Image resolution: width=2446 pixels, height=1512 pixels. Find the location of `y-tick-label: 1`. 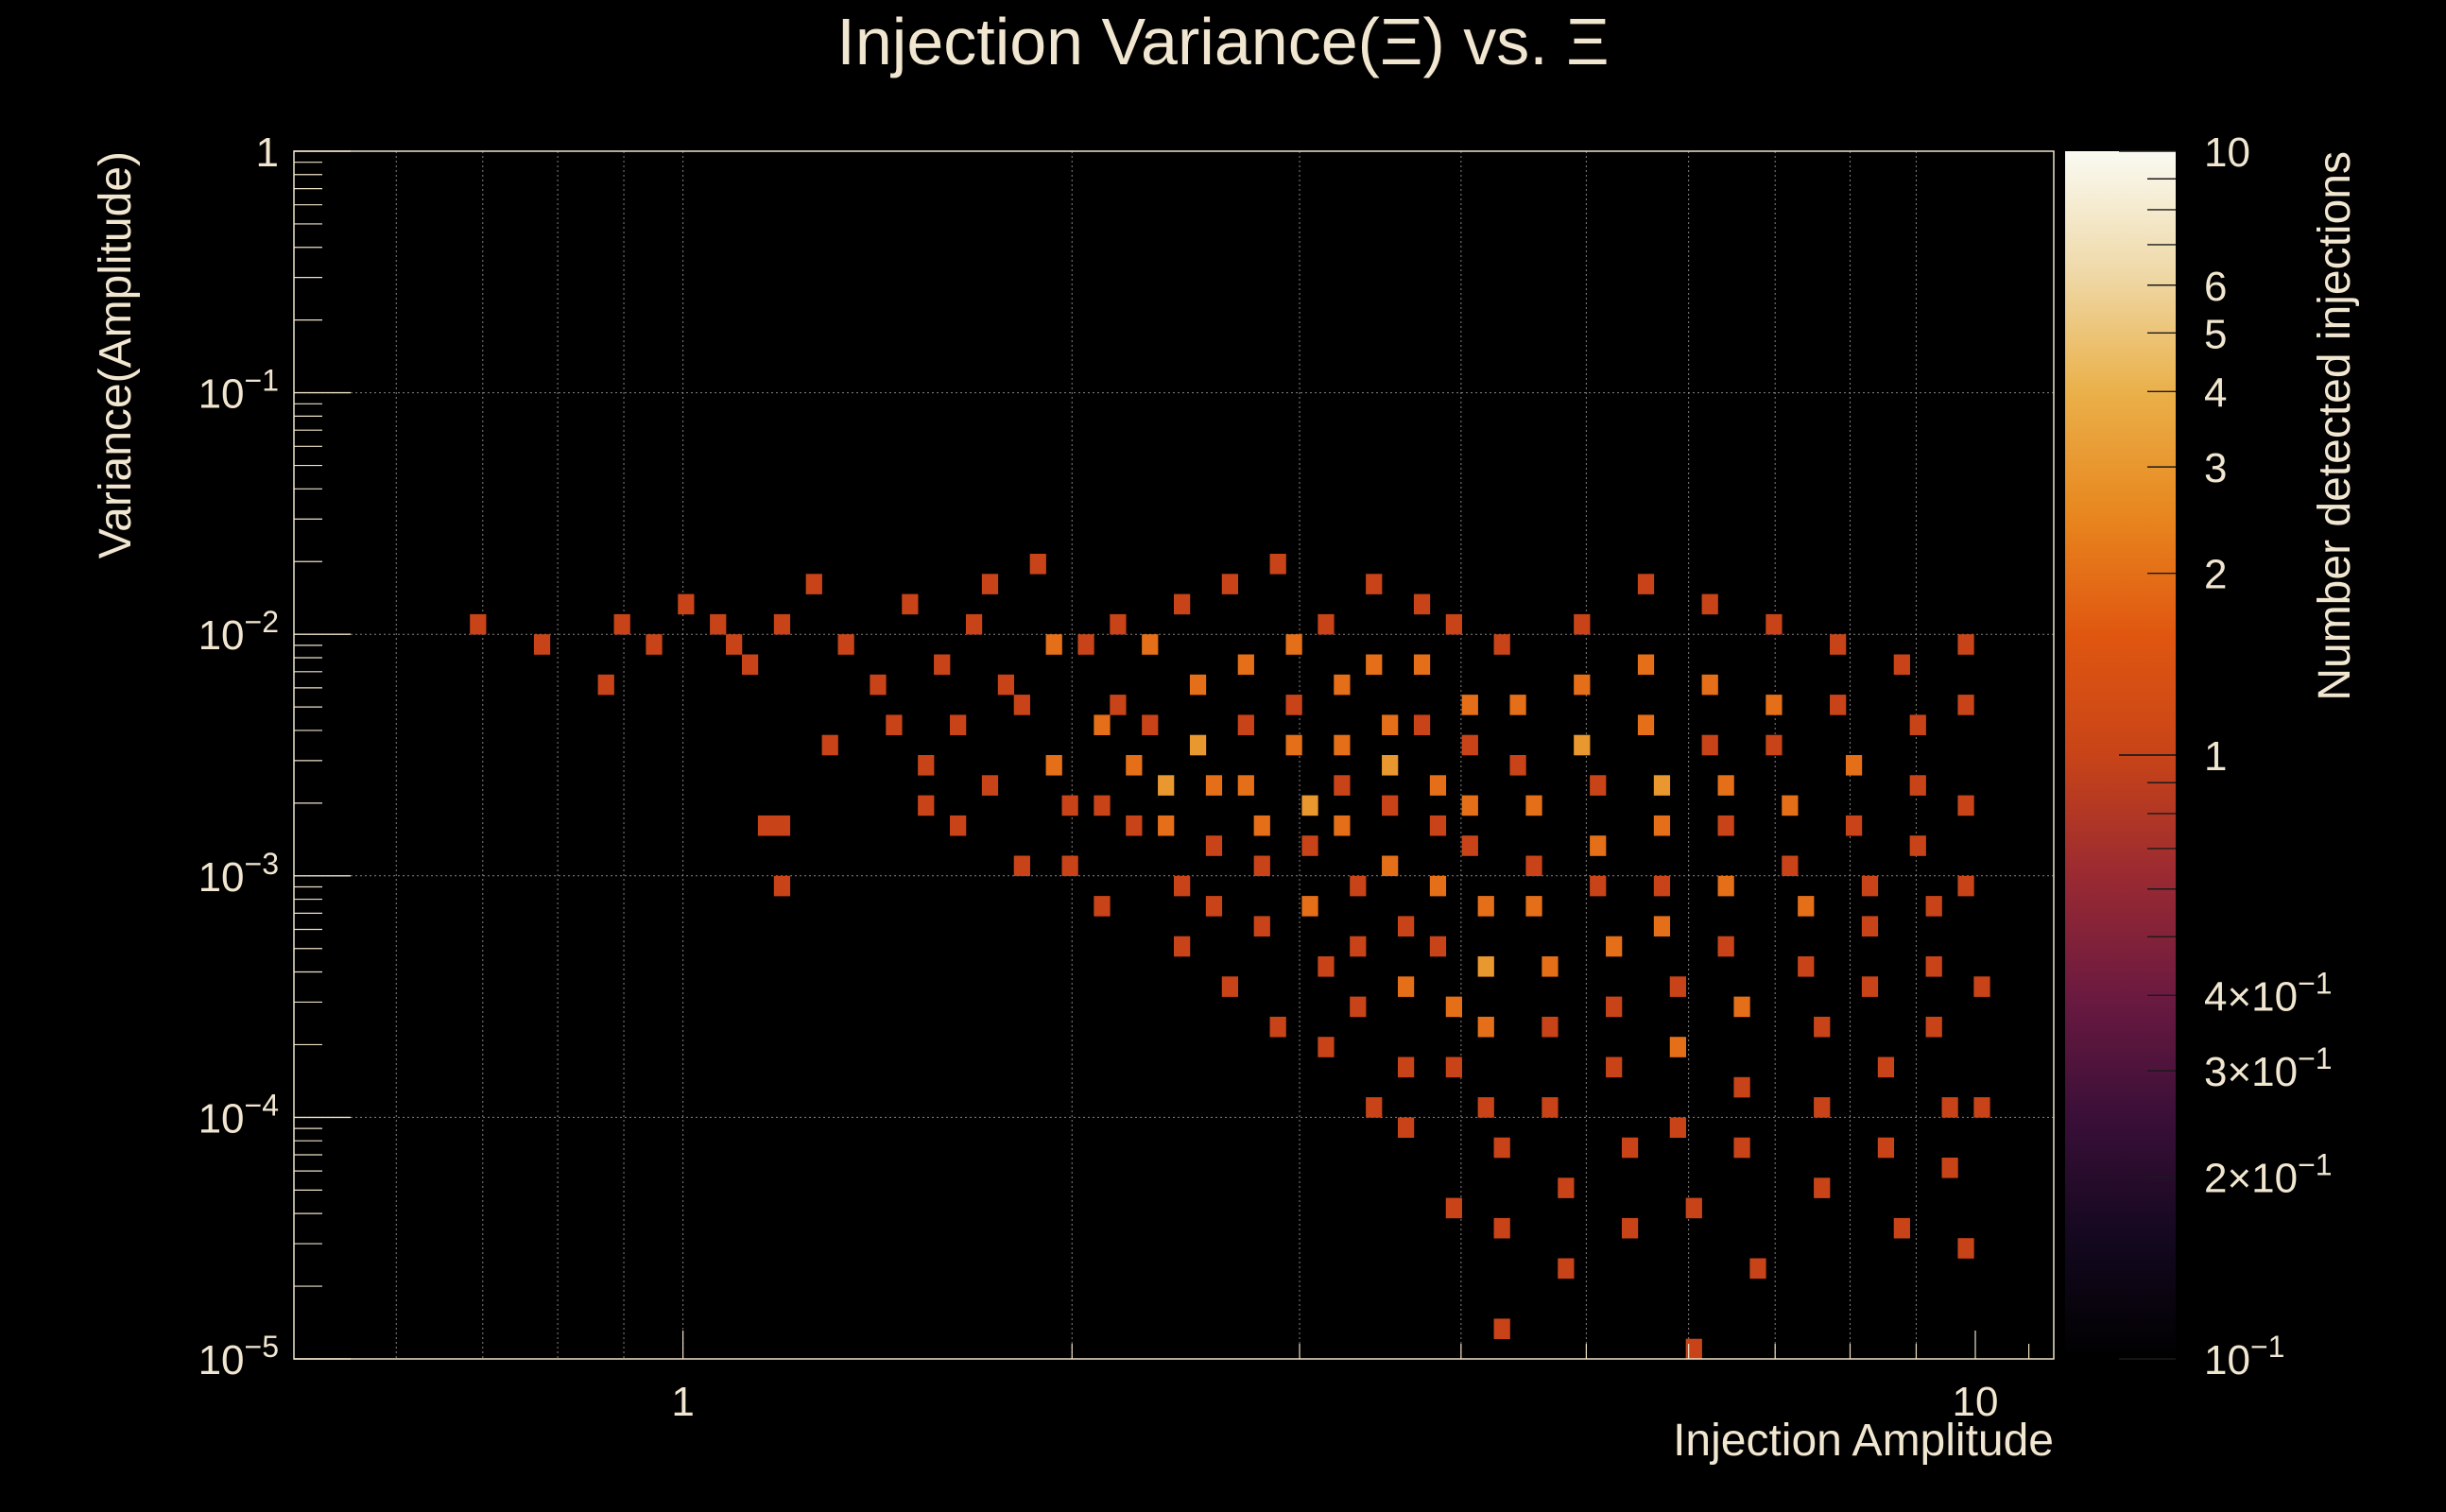

y-tick-label: 1 is located at coordinates (267, 152).